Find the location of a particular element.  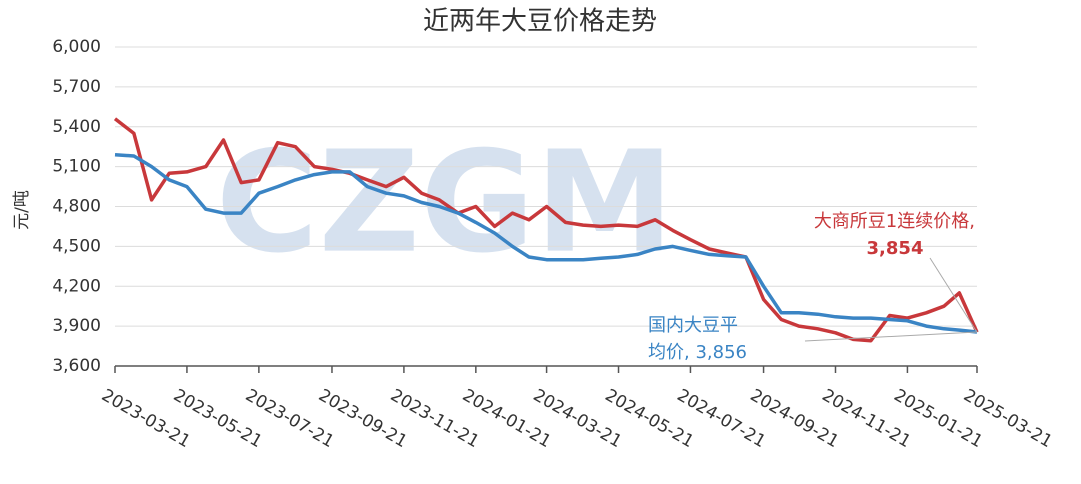

y-tick-label: 5,700 is located at coordinates (76, 87).